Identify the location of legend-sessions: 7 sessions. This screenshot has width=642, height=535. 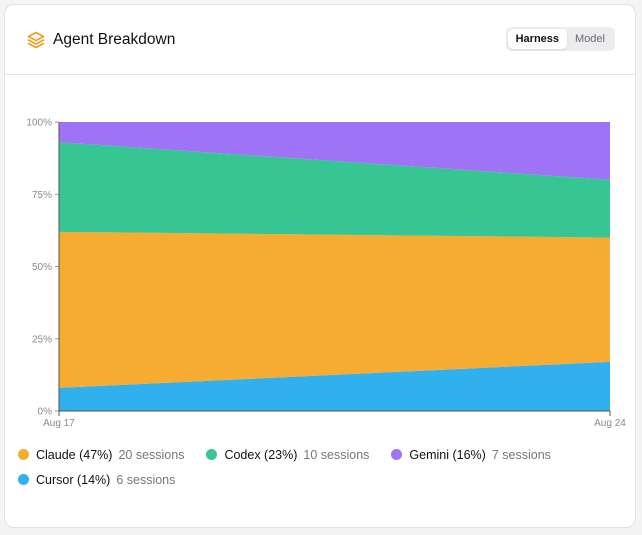
(521, 454).